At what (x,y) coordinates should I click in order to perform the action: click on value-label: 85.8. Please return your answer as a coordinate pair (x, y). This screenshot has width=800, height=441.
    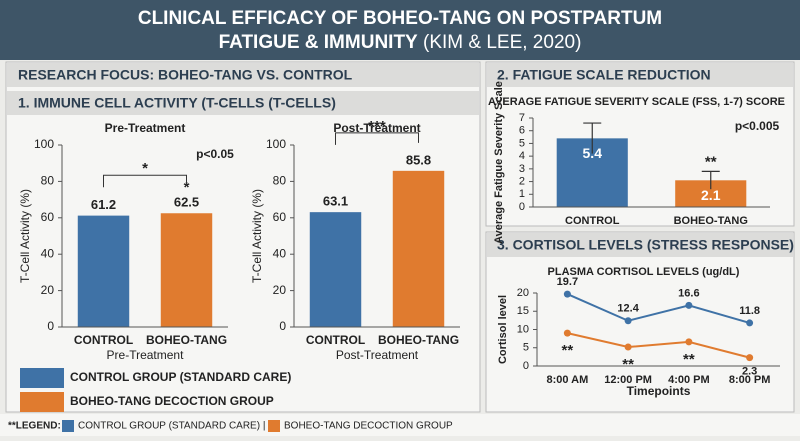
    Looking at the image, I should click on (418, 159).